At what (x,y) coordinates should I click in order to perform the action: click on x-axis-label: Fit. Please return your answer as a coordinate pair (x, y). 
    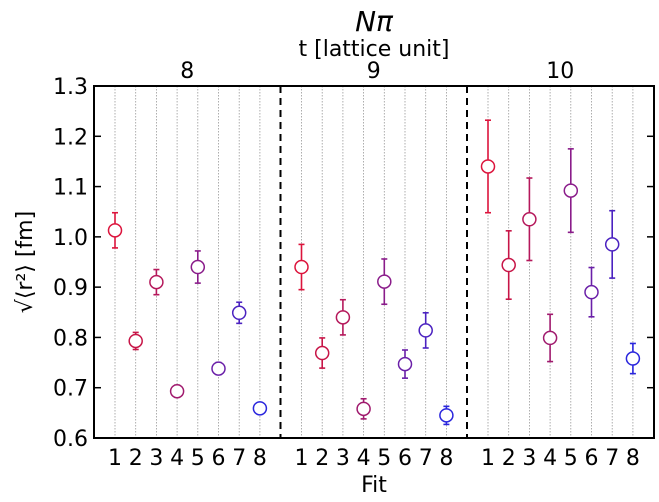
    Looking at the image, I should click on (374, 485).